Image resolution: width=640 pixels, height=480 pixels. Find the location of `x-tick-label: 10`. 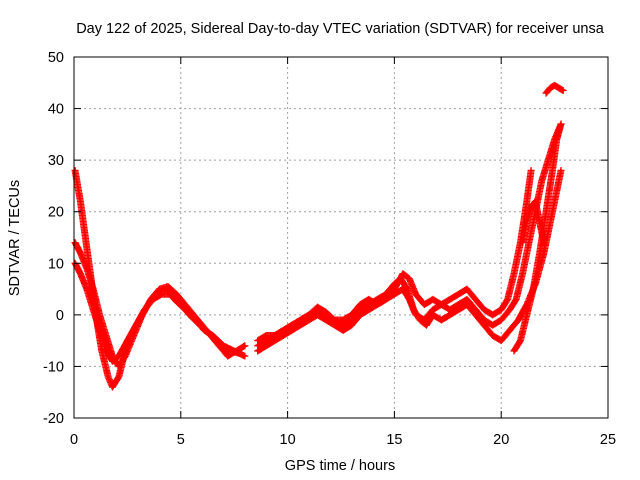

x-tick-label: 10 is located at coordinates (288, 440).